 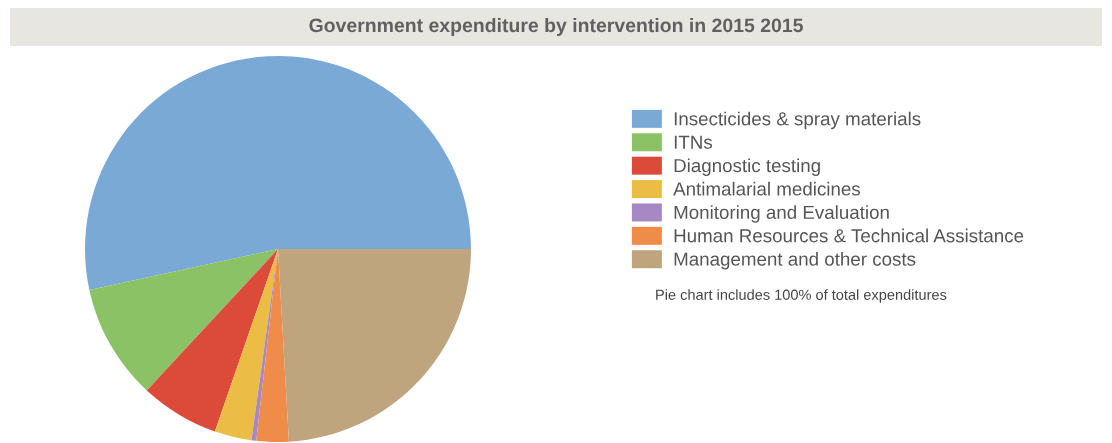 I want to click on chart-title: Government expenditure by intervention in 2015 2015, so click(x=556, y=27).